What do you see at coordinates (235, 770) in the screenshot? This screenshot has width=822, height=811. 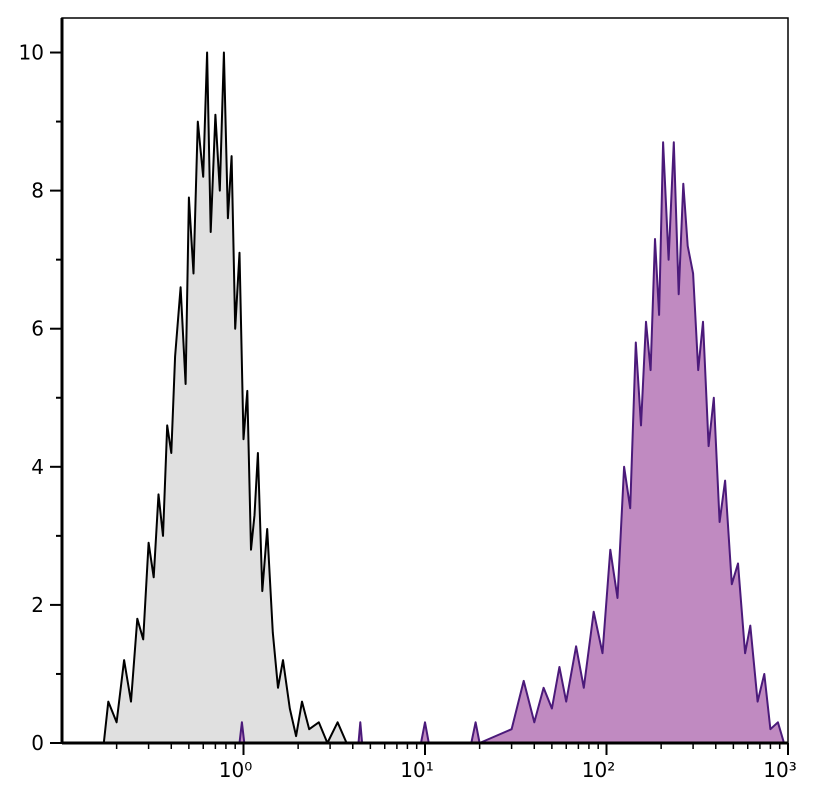 I see `x-tick-label: 10⁰` at bounding box center [235, 770].